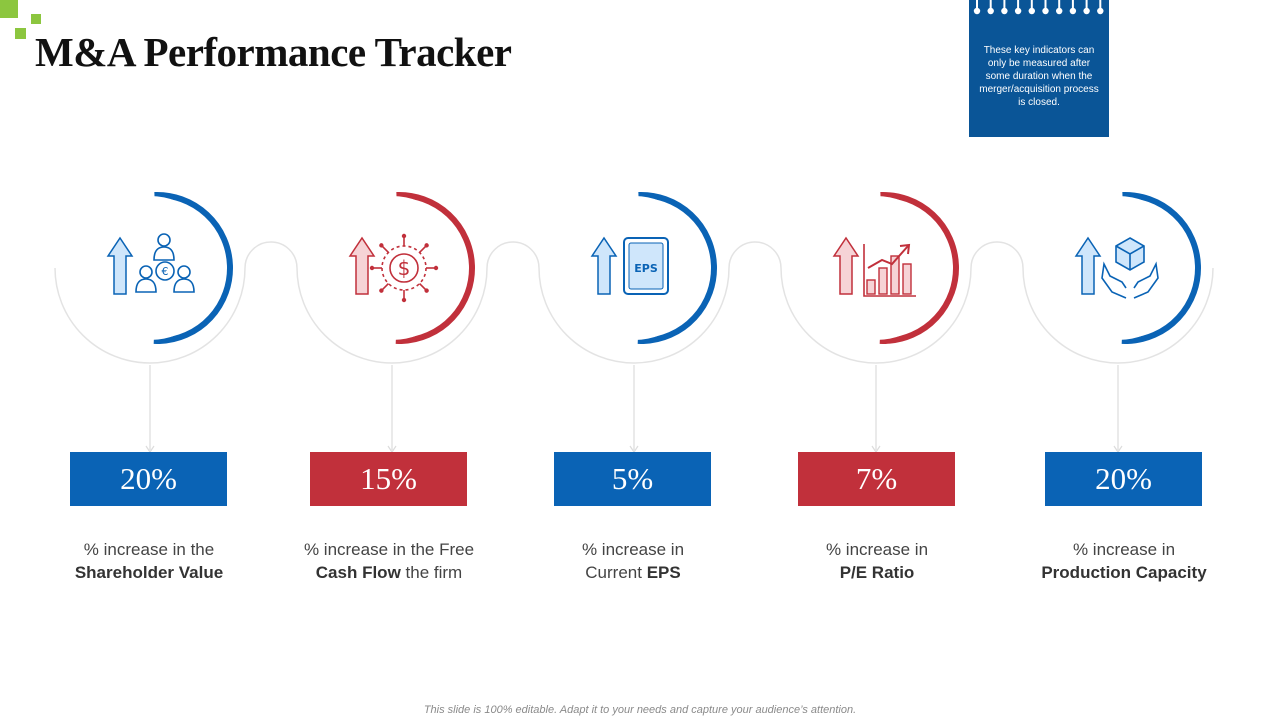  What do you see at coordinates (1123, 479) in the screenshot?
I see `metric-value-production: 20%` at bounding box center [1123, 479].